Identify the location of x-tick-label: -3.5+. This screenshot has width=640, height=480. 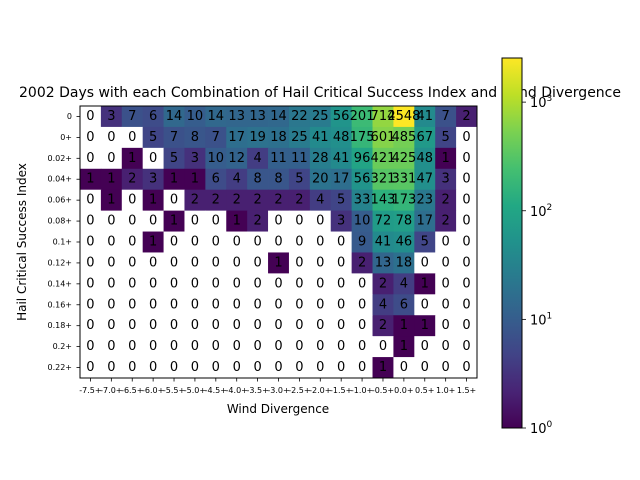
(257, 390).